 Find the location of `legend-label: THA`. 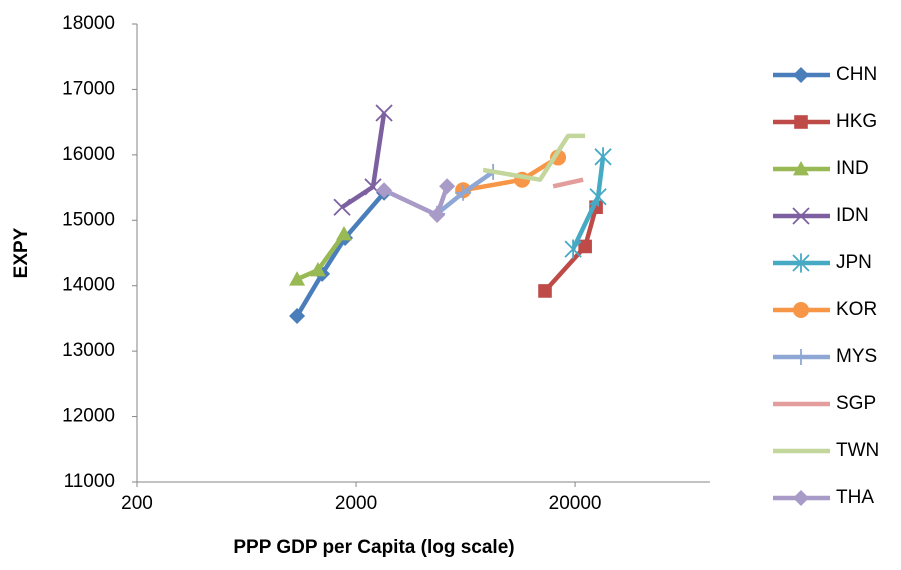

legend-label: THA is located at coordinates (855, 497).